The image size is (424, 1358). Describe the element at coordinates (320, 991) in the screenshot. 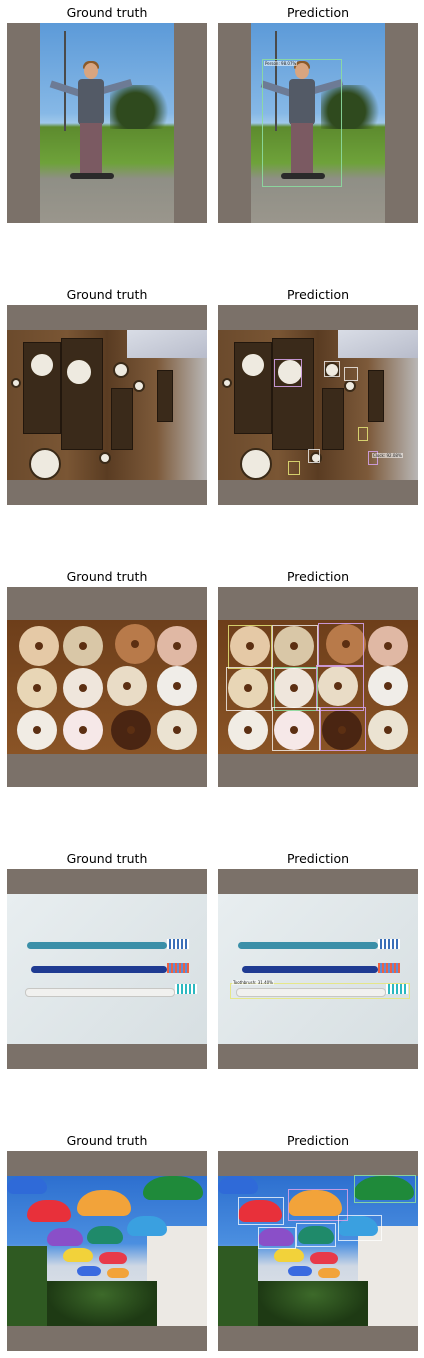

I see `toothbrush-detection-box` at that location.